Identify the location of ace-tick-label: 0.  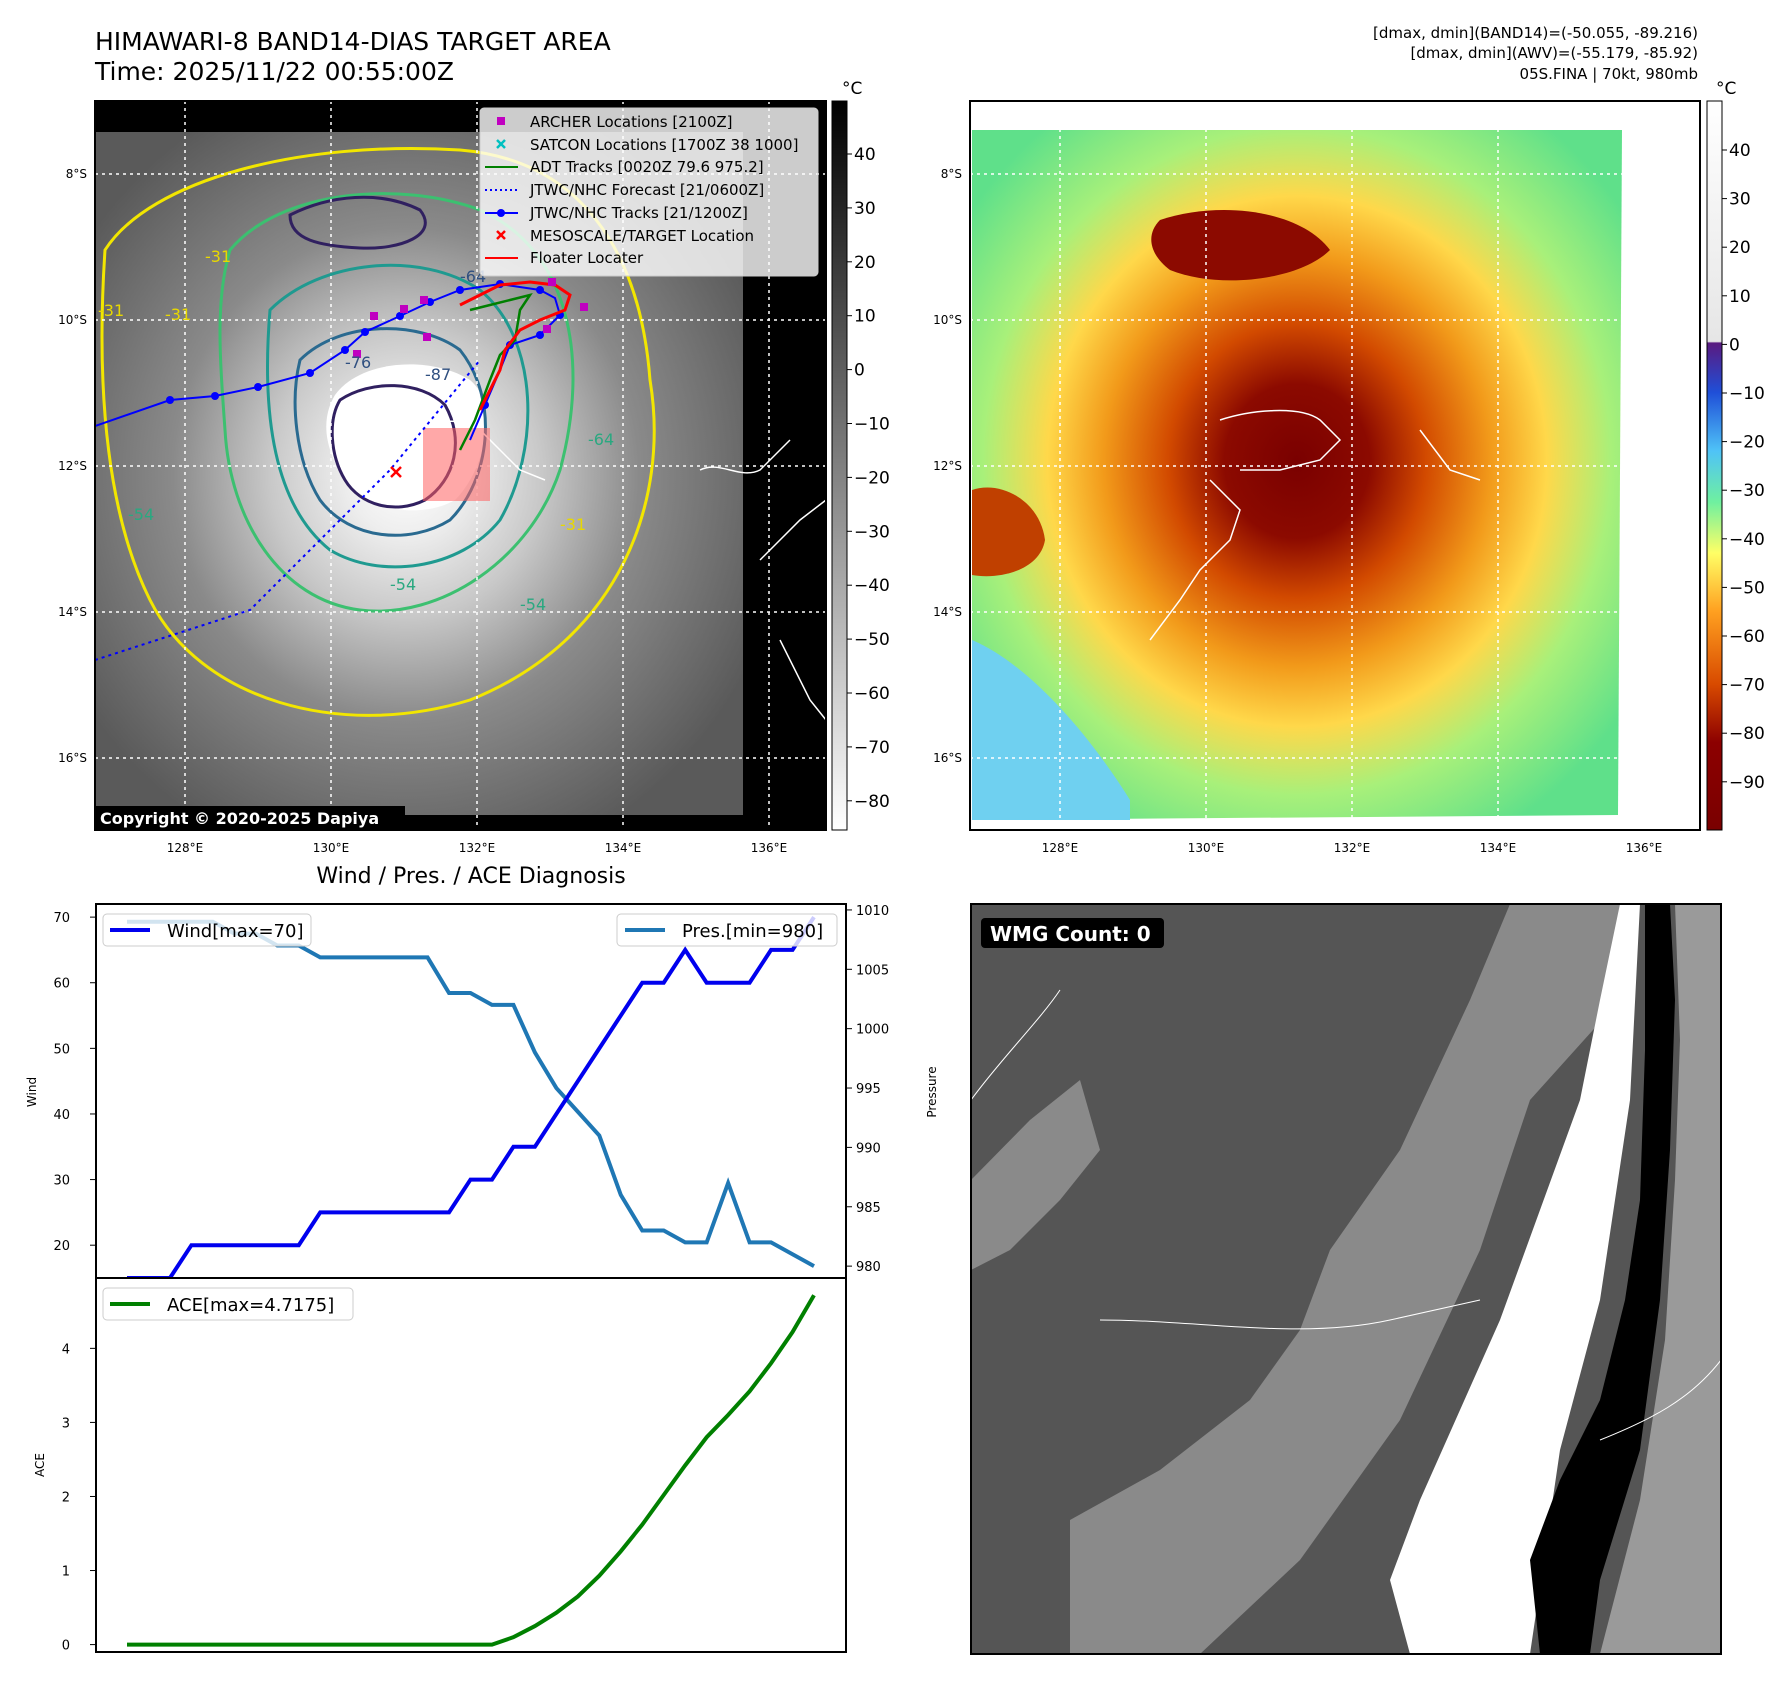
(66, 1646).